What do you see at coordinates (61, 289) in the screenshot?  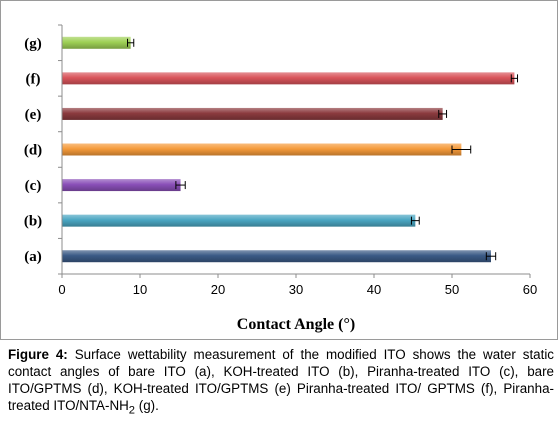 I see `x-tick-label: 0` at bounding box center [61, 289].